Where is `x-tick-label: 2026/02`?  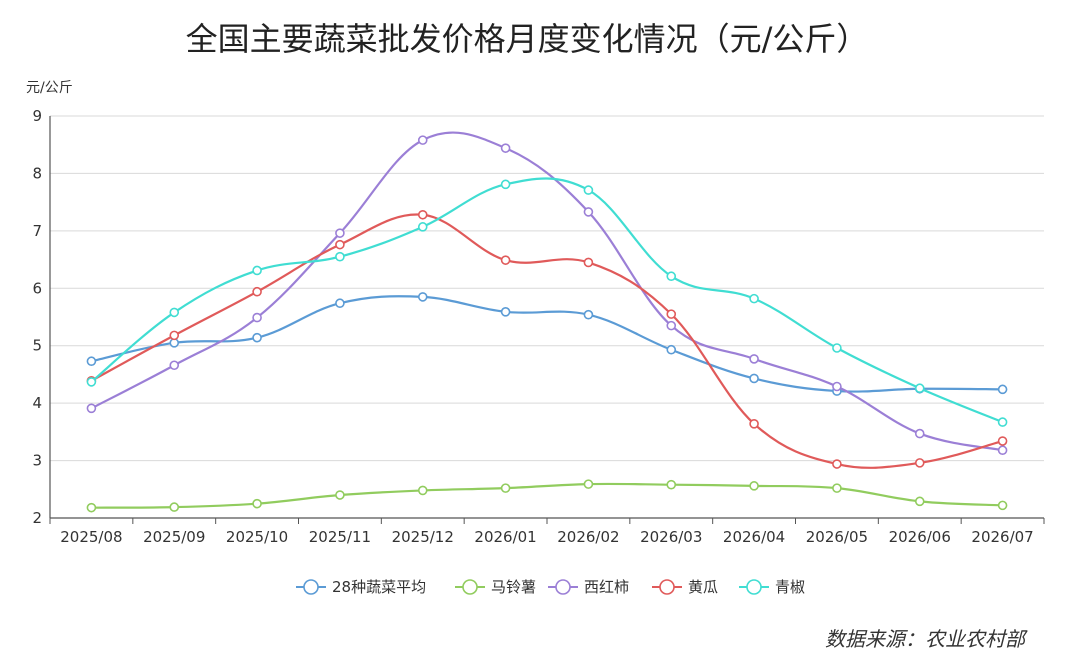 x-tick-label: 2026/02 is located at coordinates (588, 537).